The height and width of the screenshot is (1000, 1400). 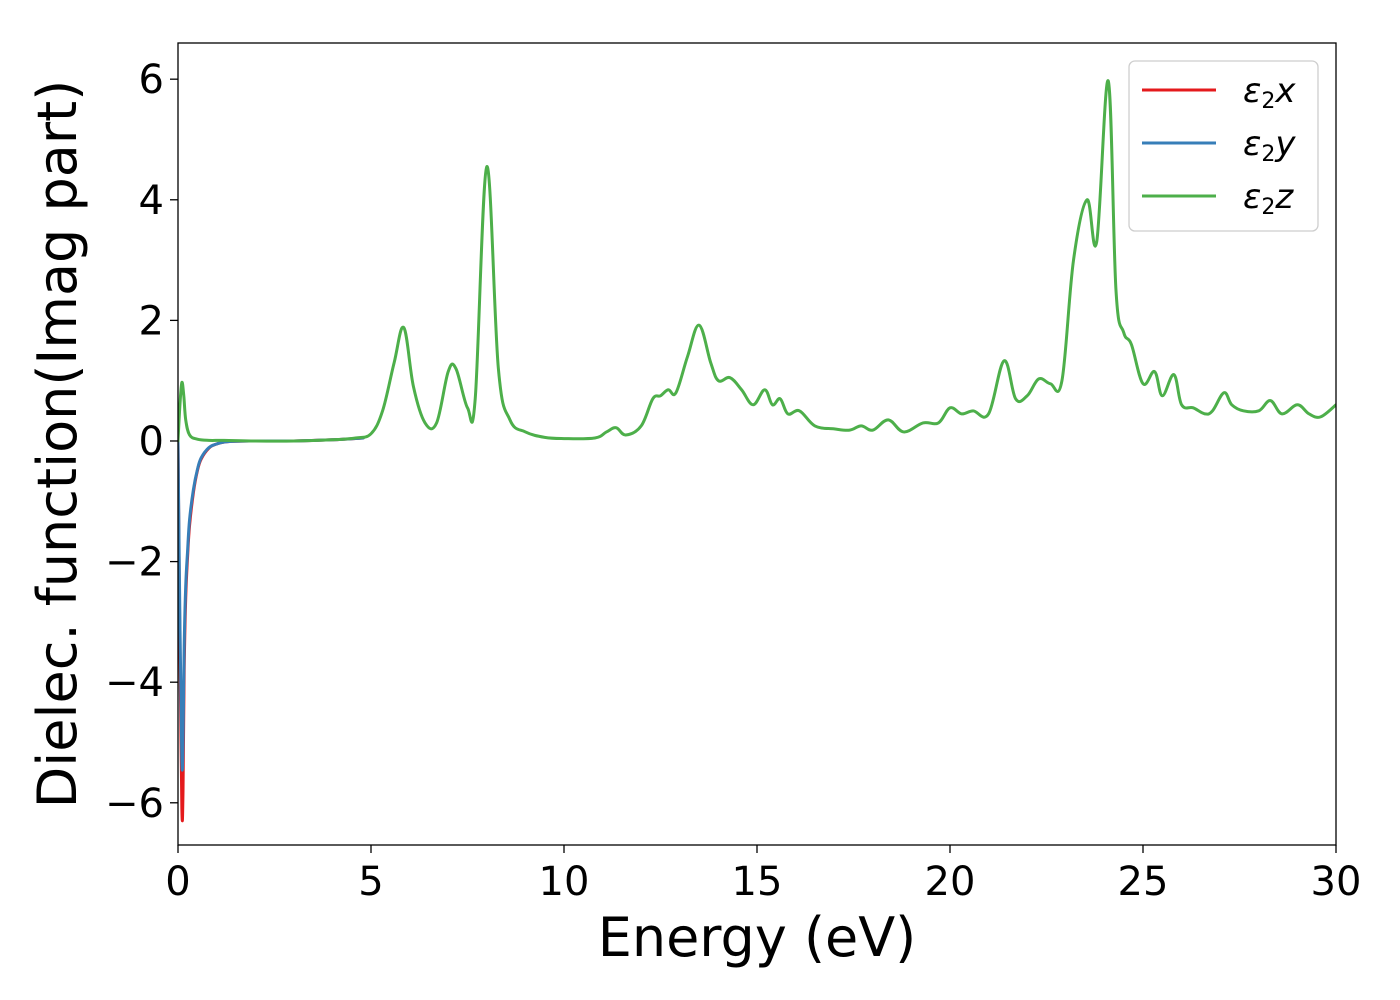 What do you see at coordinates (1336, 882) in the screenshot?
I see `x-tick-label: 30` at bounding box center [1336, 882].